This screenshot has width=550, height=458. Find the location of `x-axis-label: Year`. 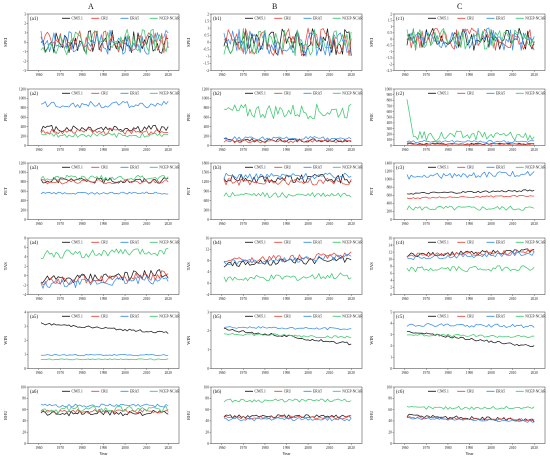

x-axis-label: Year is located at coordinates (286, 453).